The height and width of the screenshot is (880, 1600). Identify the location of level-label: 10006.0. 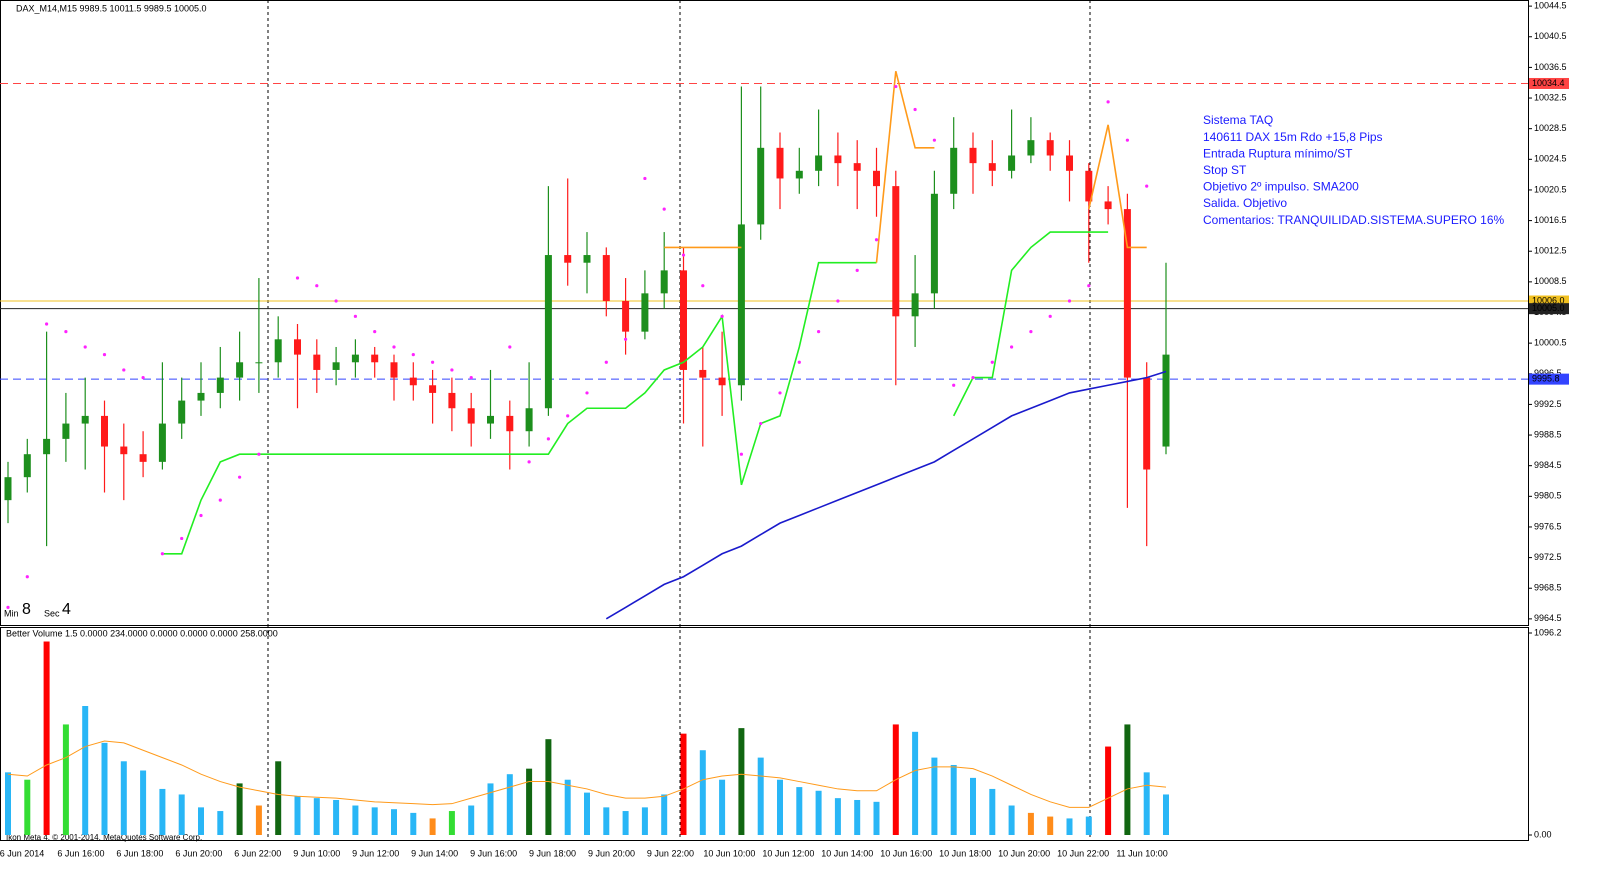
(1548, 300).